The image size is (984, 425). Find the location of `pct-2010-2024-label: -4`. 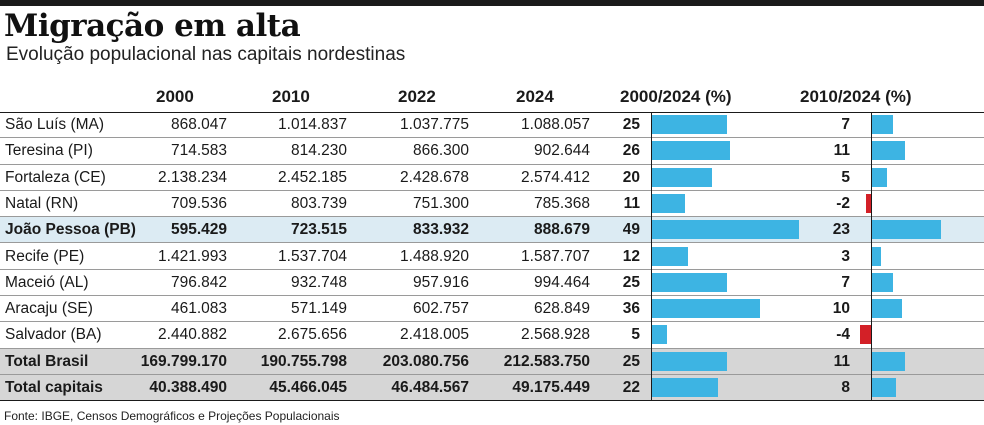

pct-2010-2024-label: -4 is located at coordinates (843, 335).